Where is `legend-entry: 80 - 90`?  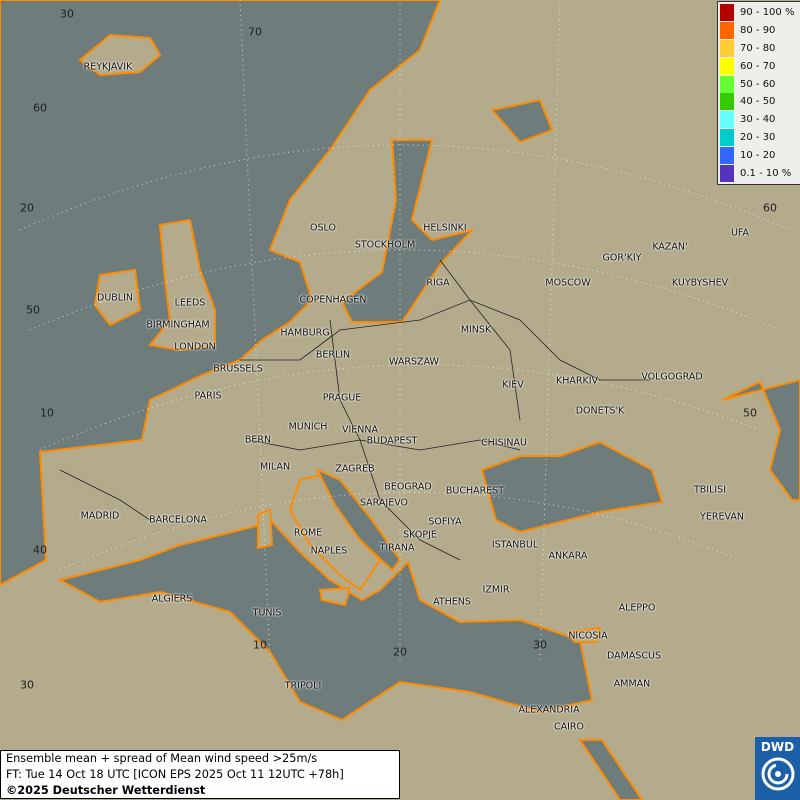 legend-entry: 80 - 90 is located at coordinates (760, 31).